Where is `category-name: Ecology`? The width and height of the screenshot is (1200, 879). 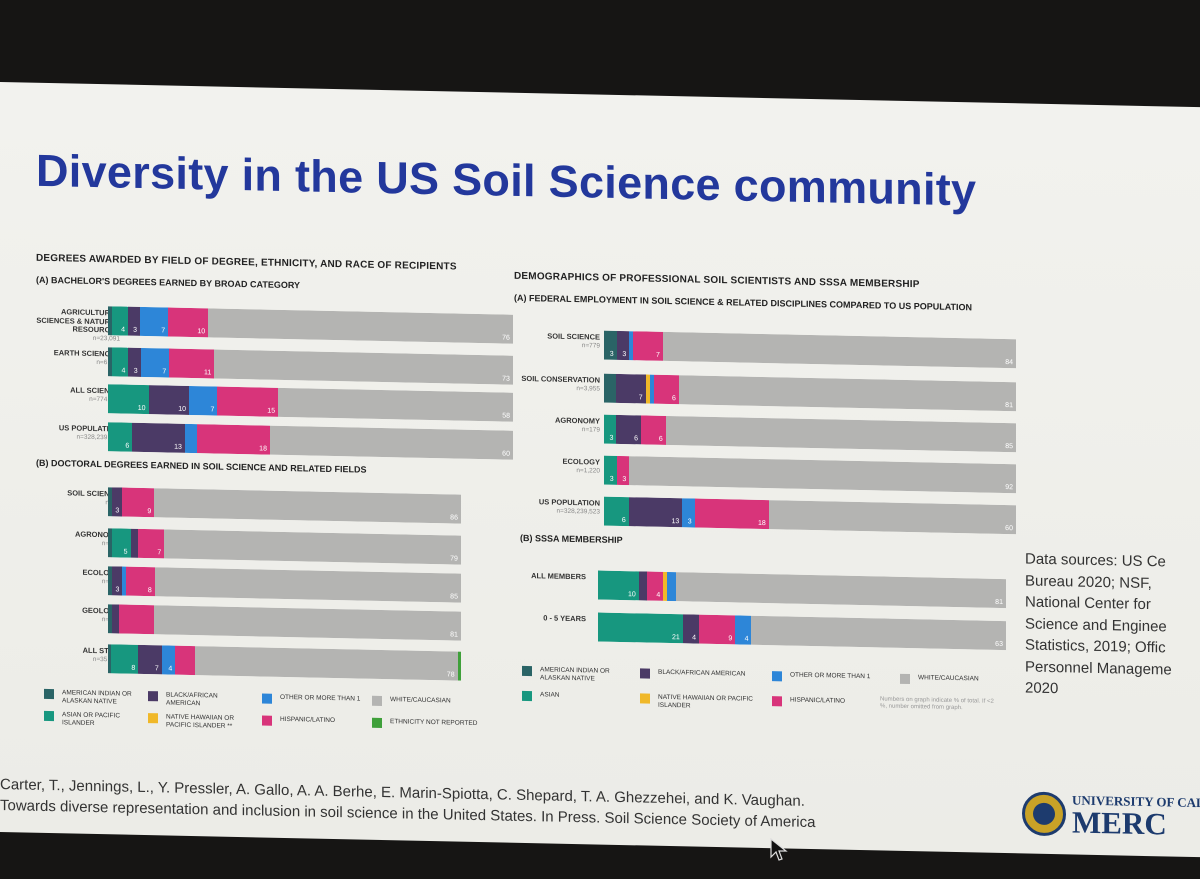 category-name: Ecology is located at coordinates (581, 461).